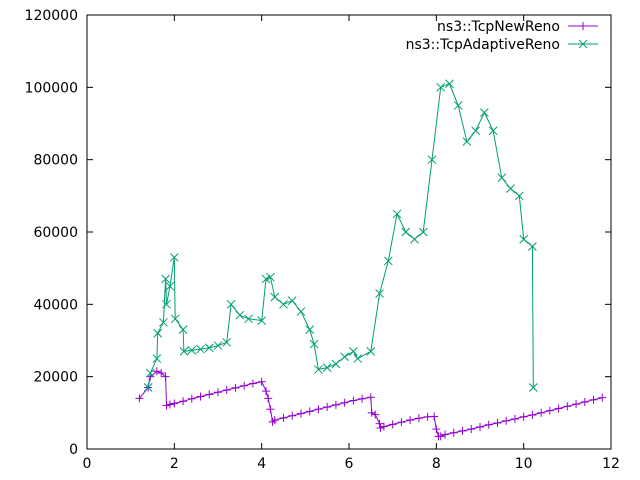  What do you see at coordinates (524, 464) in the screenshot?
I see `x-tick-label: 10` at bounding box center [524, 464].